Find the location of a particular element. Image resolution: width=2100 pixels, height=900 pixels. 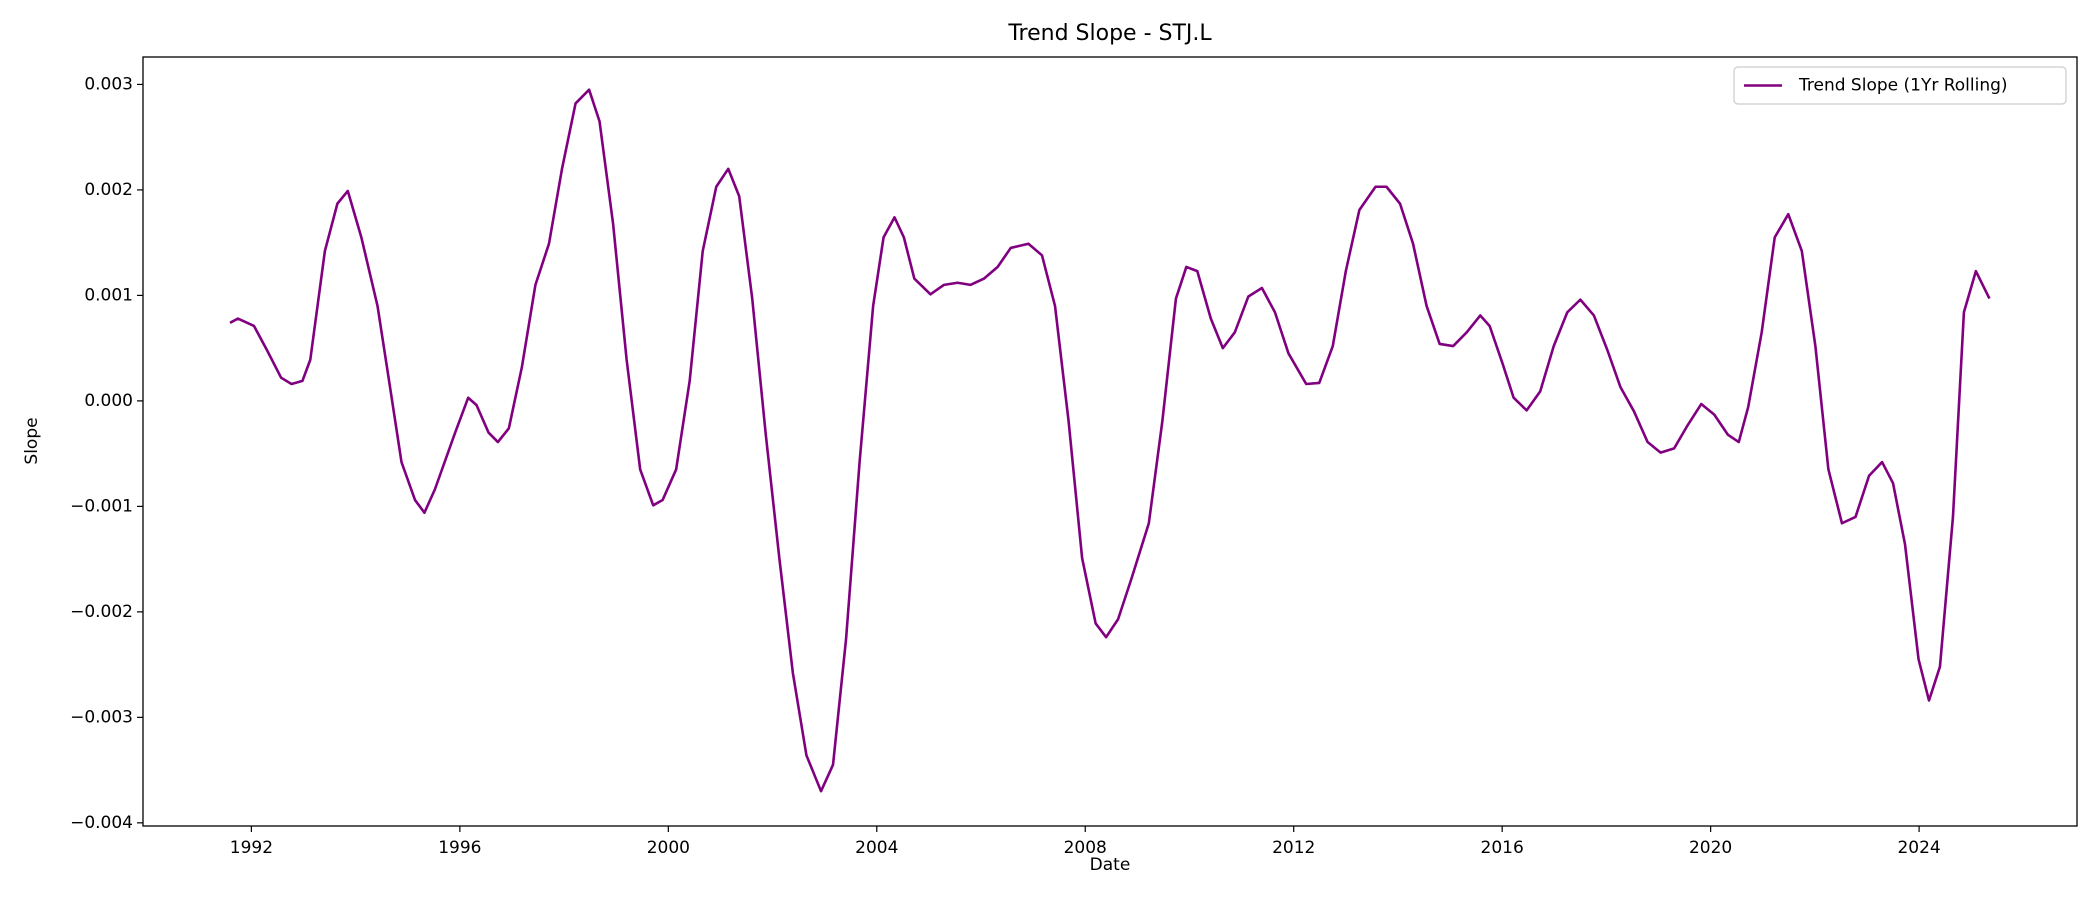

y-axis-label: Slope is located at coordinates (32, 440).